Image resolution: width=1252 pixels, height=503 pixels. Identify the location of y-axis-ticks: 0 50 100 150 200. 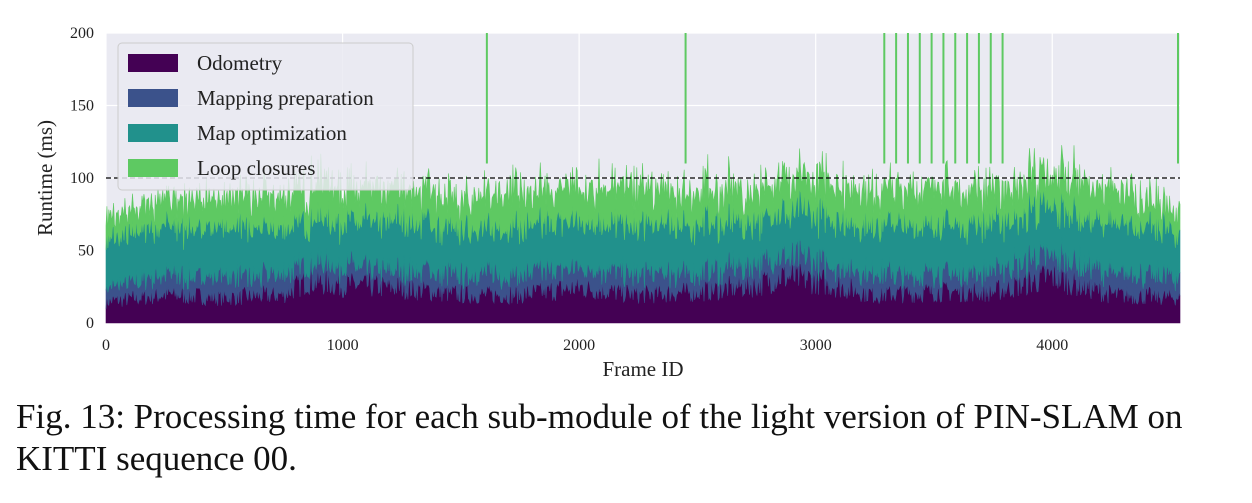
(82, 178).